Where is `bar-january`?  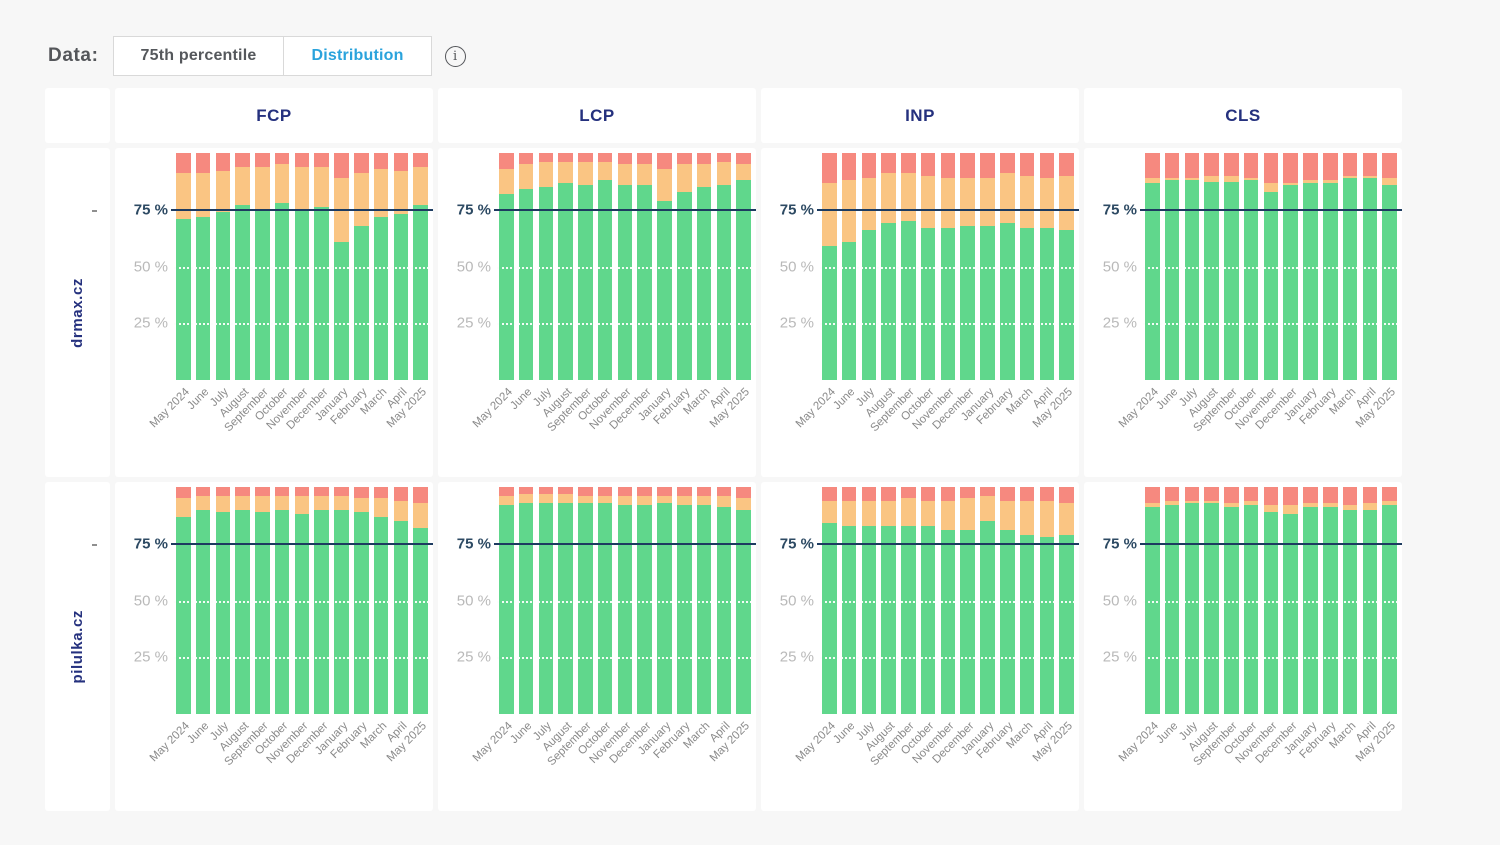 bar-january is located at coordinates (664, 266).